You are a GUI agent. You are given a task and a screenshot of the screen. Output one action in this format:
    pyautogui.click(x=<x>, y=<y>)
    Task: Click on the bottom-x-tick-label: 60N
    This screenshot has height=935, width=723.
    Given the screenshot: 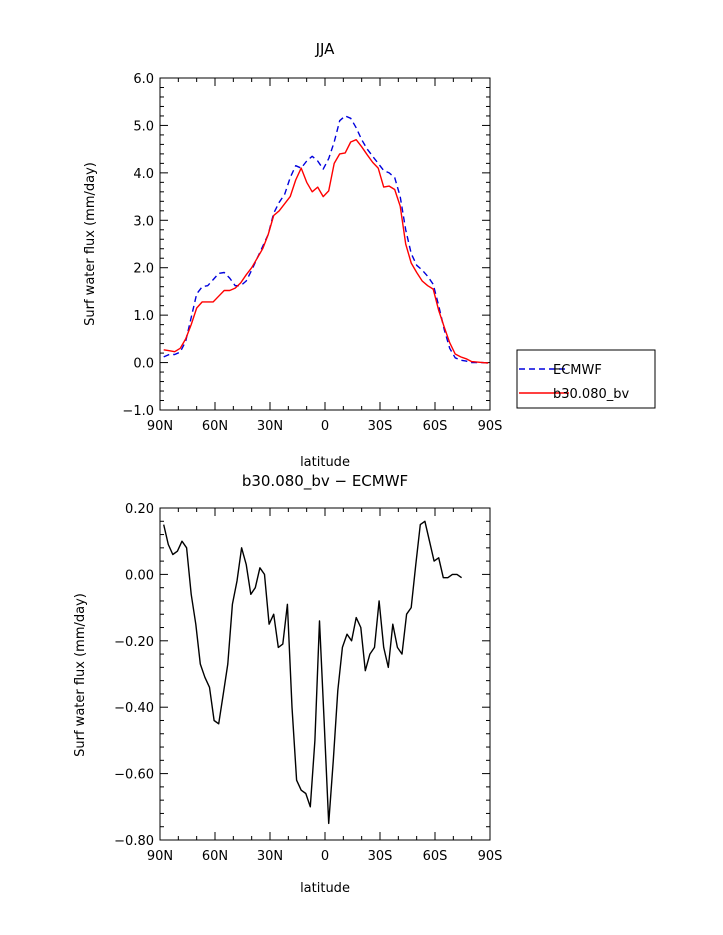 What is the action you would take?
    pyautogui.click(x=215, y=856)
    